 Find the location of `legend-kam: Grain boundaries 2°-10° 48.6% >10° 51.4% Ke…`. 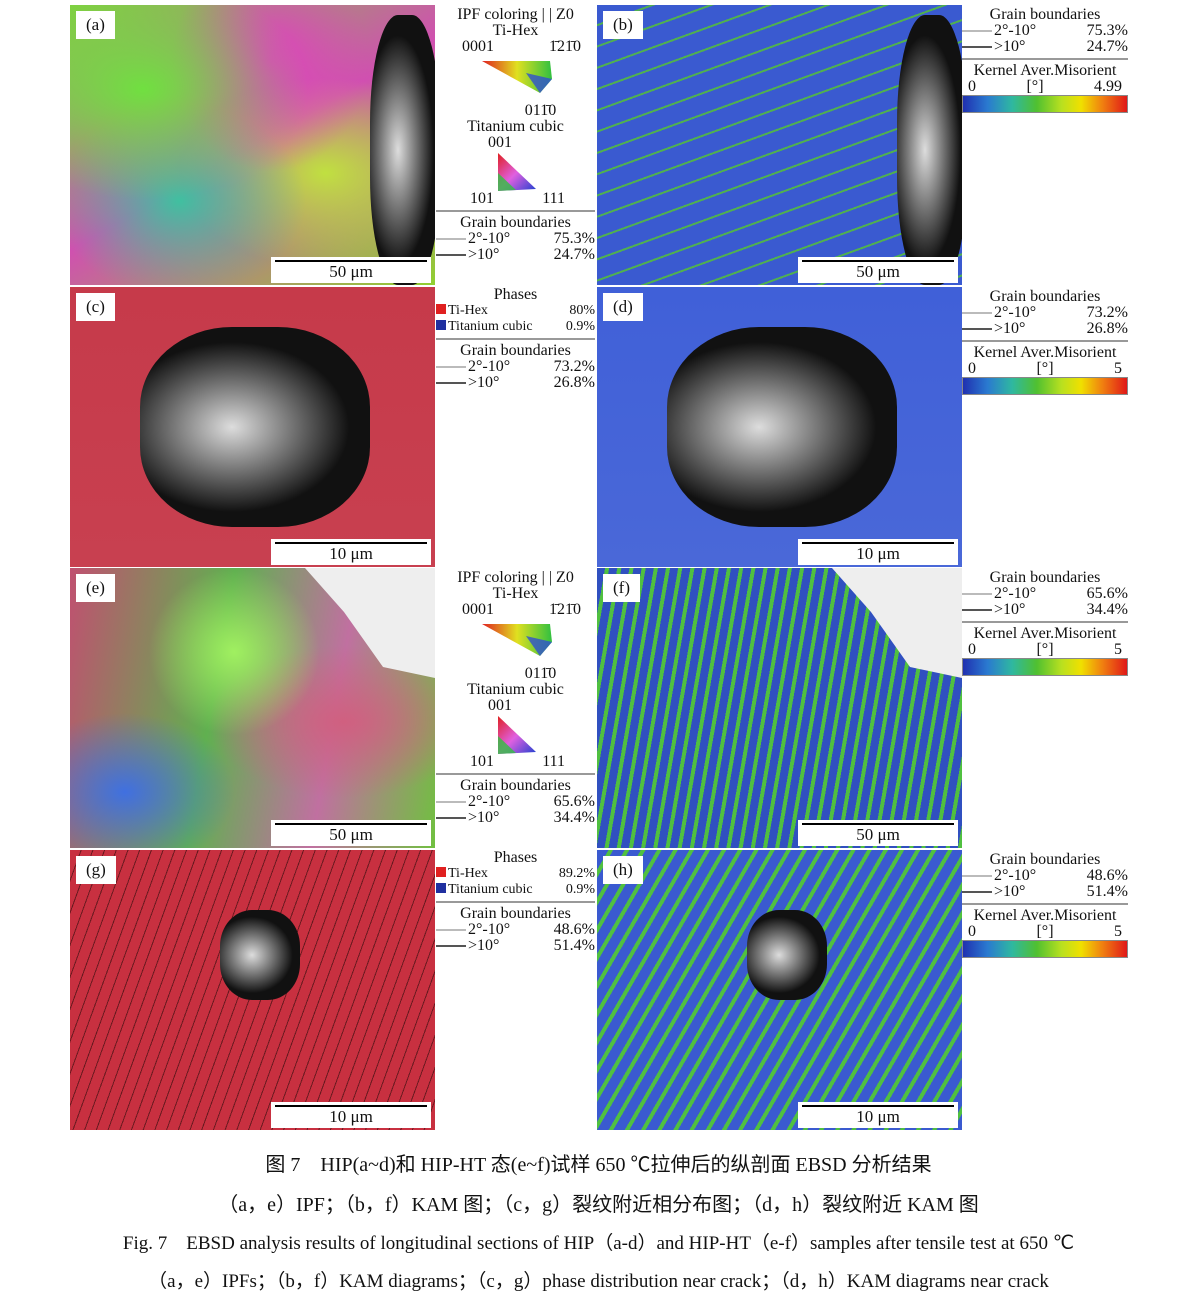

legend-kam: Grain boundaries 2°-10° 48.6% >10° 51.4% Ke… is located at coordinates (1045, 905).